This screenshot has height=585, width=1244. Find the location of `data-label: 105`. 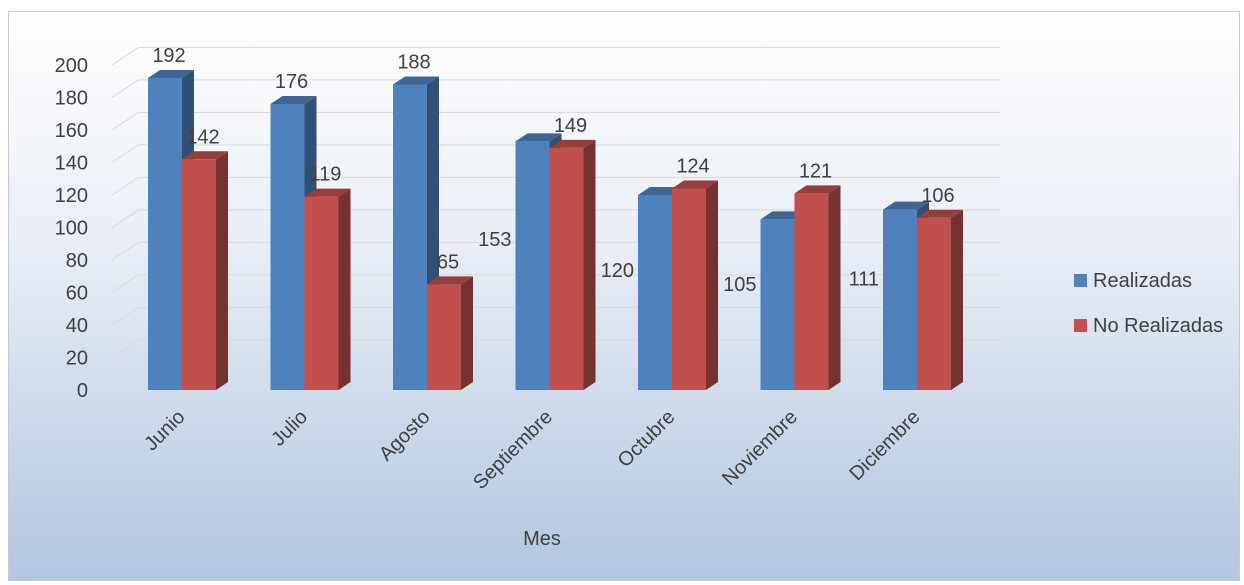

data-label: 105 is located at coordinates (739, 285).